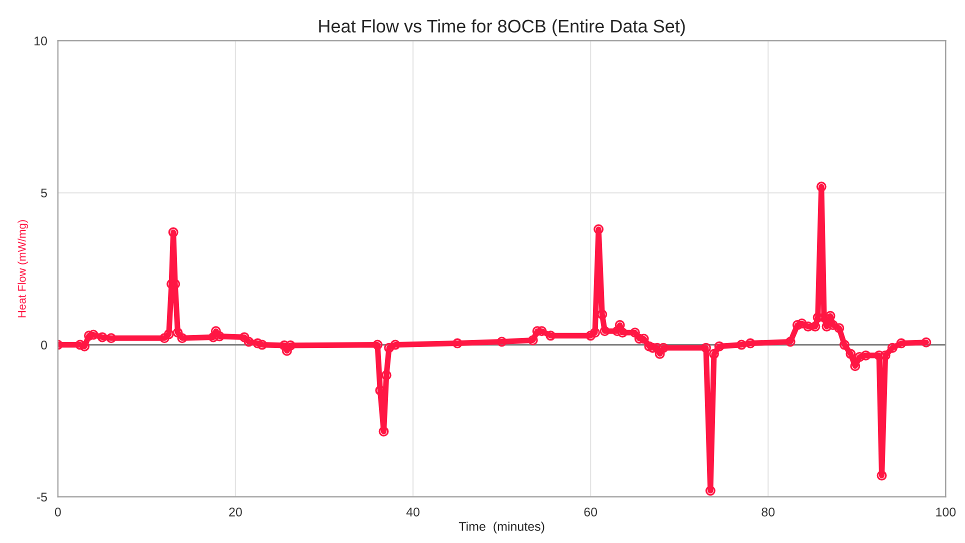 The image size is (965, 543). What do you see at coordinates (768, 512) in the screenshot?
I see `x-tick-label: 80` at bounding box center [768, 512].